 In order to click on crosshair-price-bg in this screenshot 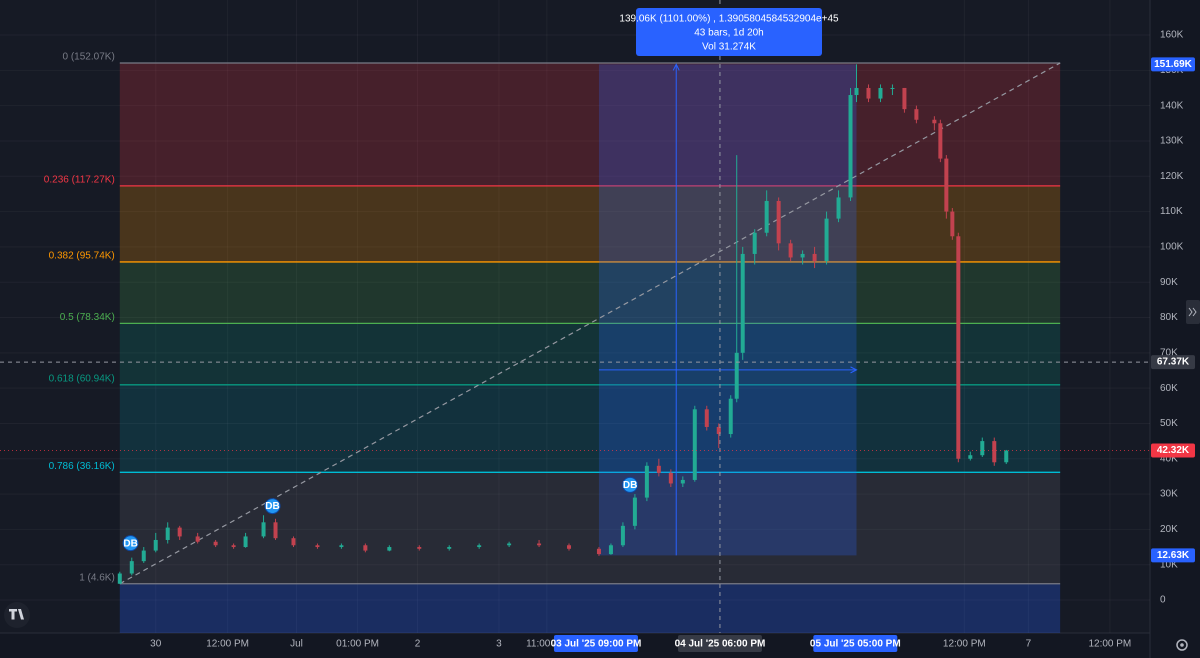, I will do `click(1173, 362)`.